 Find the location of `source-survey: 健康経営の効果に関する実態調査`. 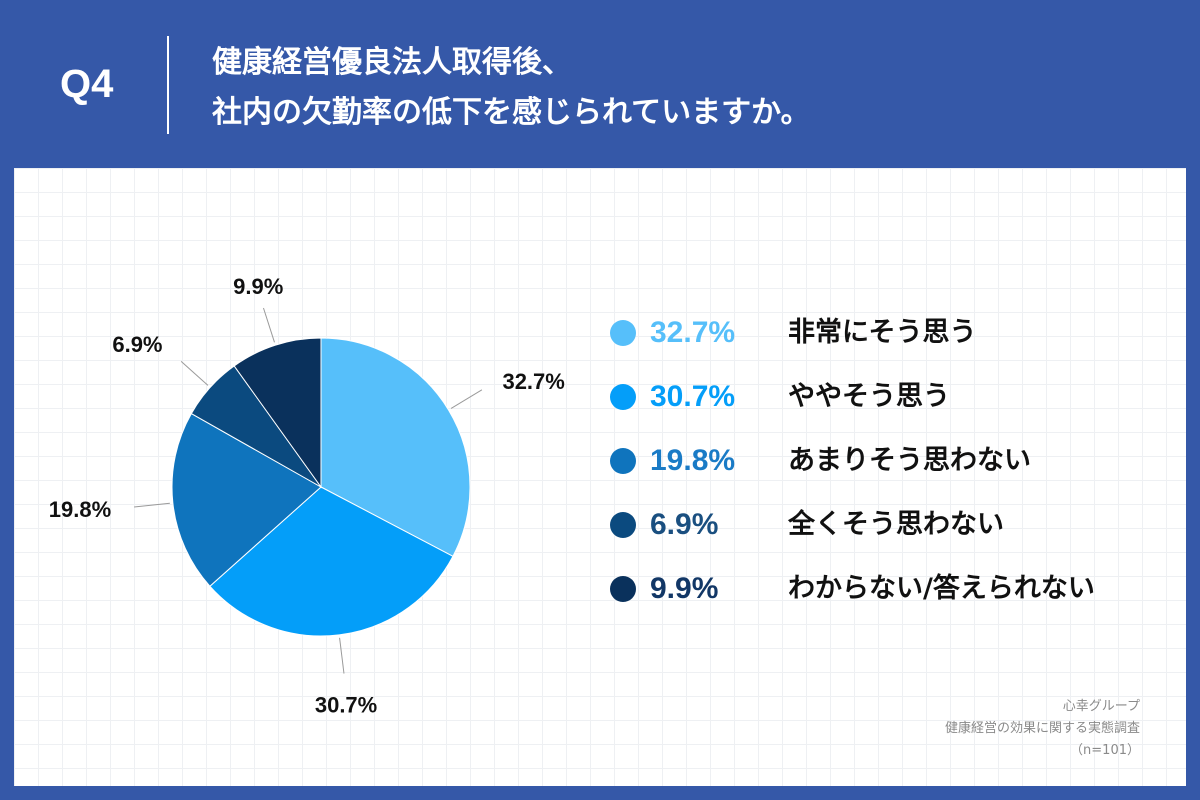

source-survey: 健康経営の効果に関する実態調査 is located at coordinates (1042, 728).